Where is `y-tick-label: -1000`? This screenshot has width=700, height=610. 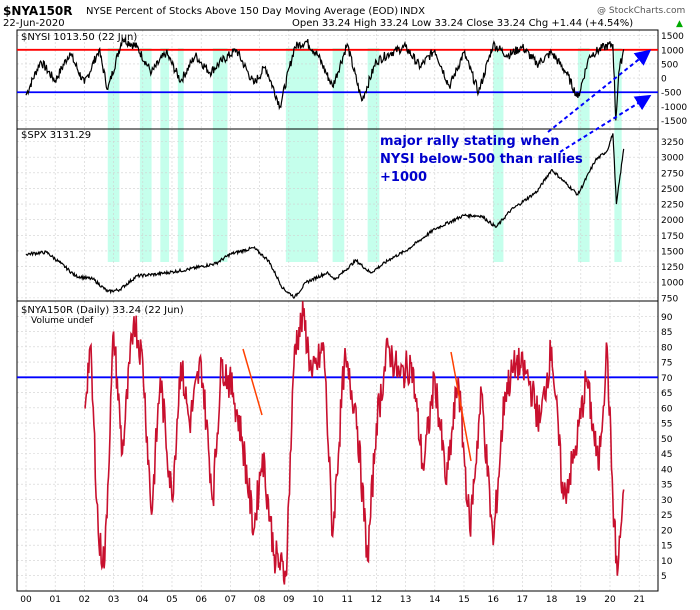 y-tick-label: -1000 is located at coordinates (674, 108).